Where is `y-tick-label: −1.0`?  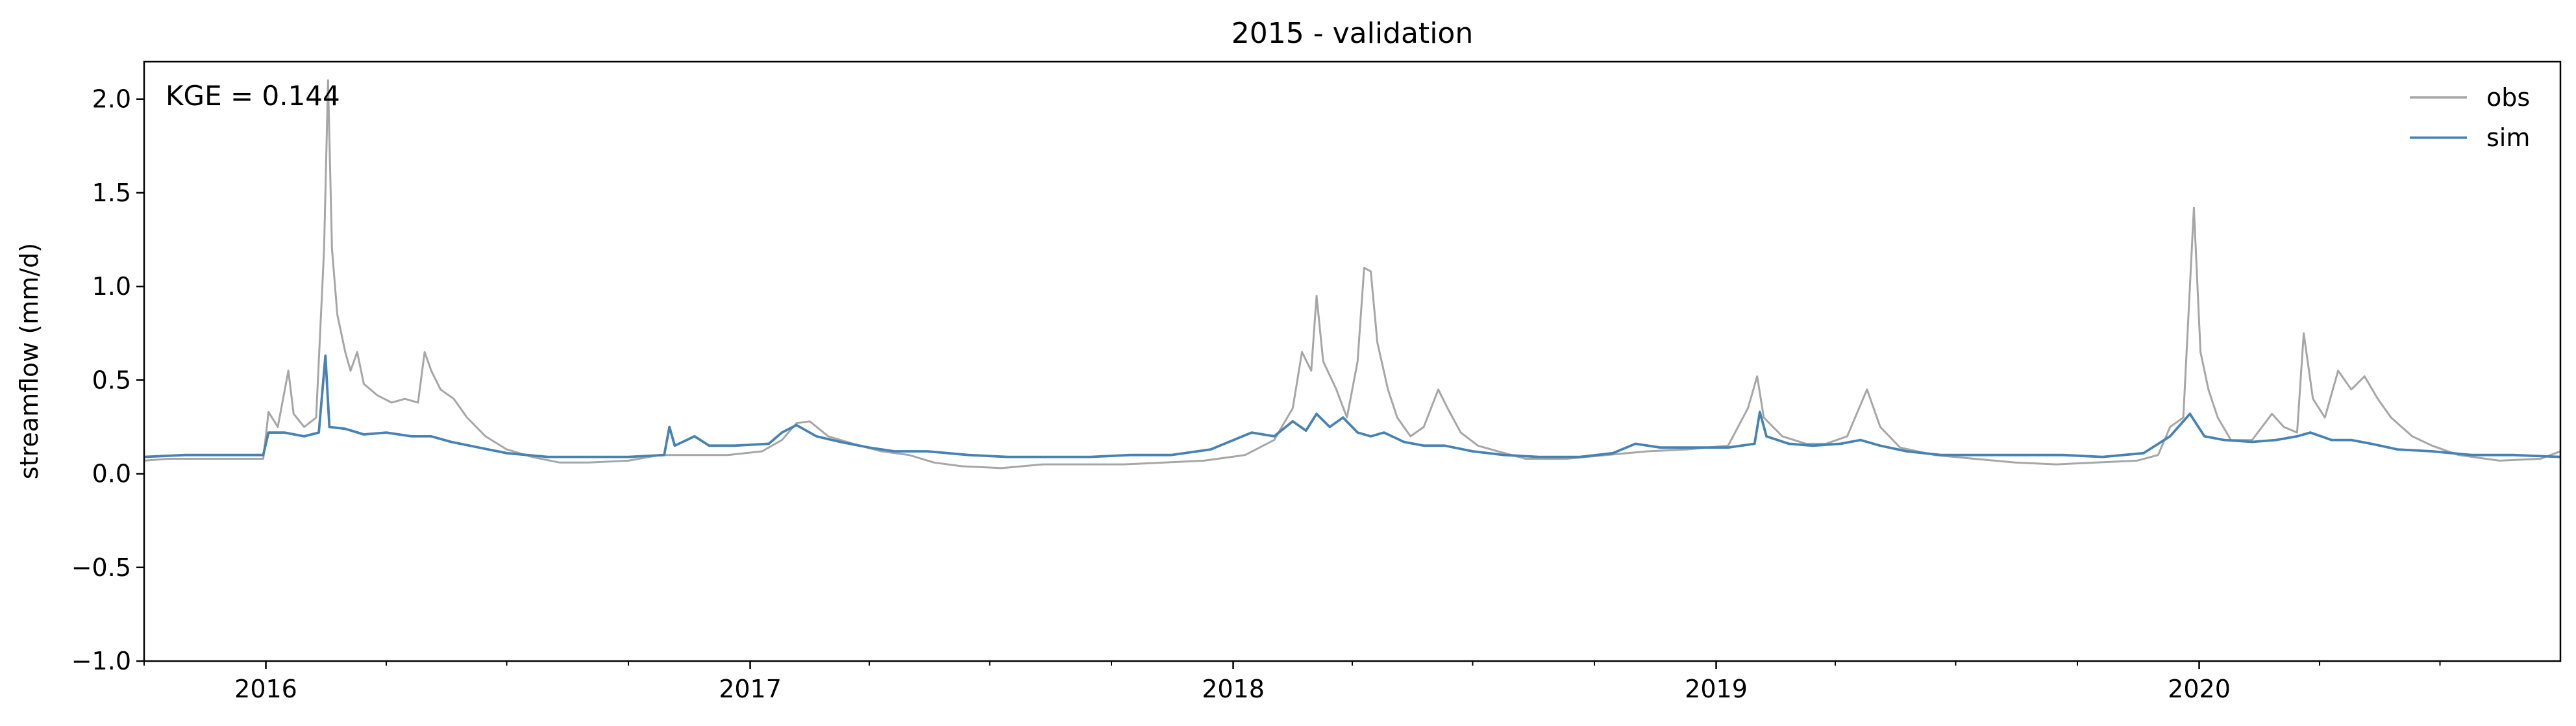
y-tick-label: −1.0 is located at coordinates (101, 661).